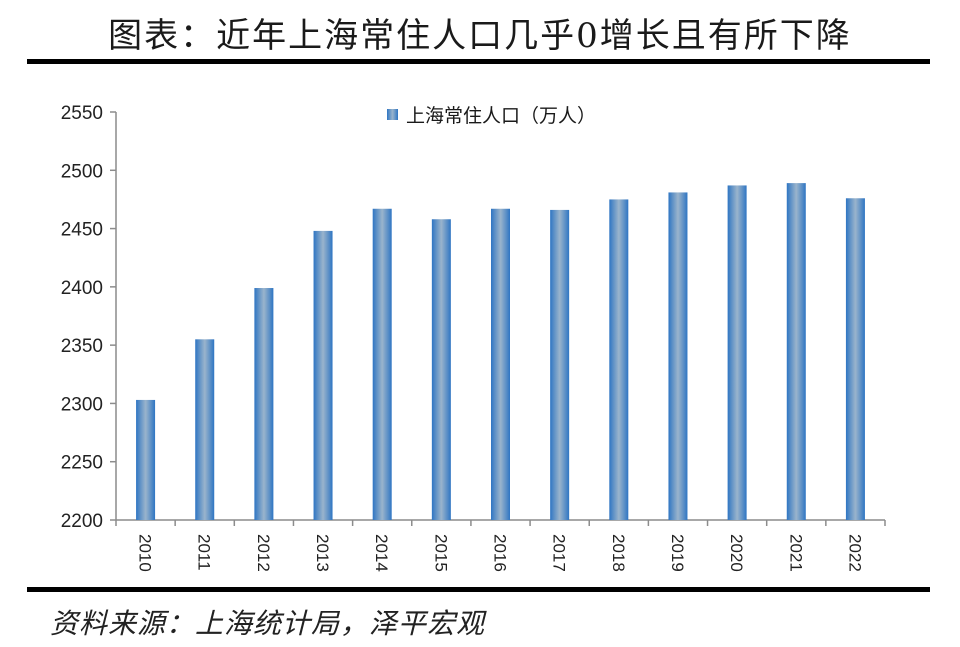 Image resolution: width=960 pixels, height=647 pixels. Describe the element at coordinates (82, 288) in the screenshot. I see `y-tick-label: 2400` at that location.